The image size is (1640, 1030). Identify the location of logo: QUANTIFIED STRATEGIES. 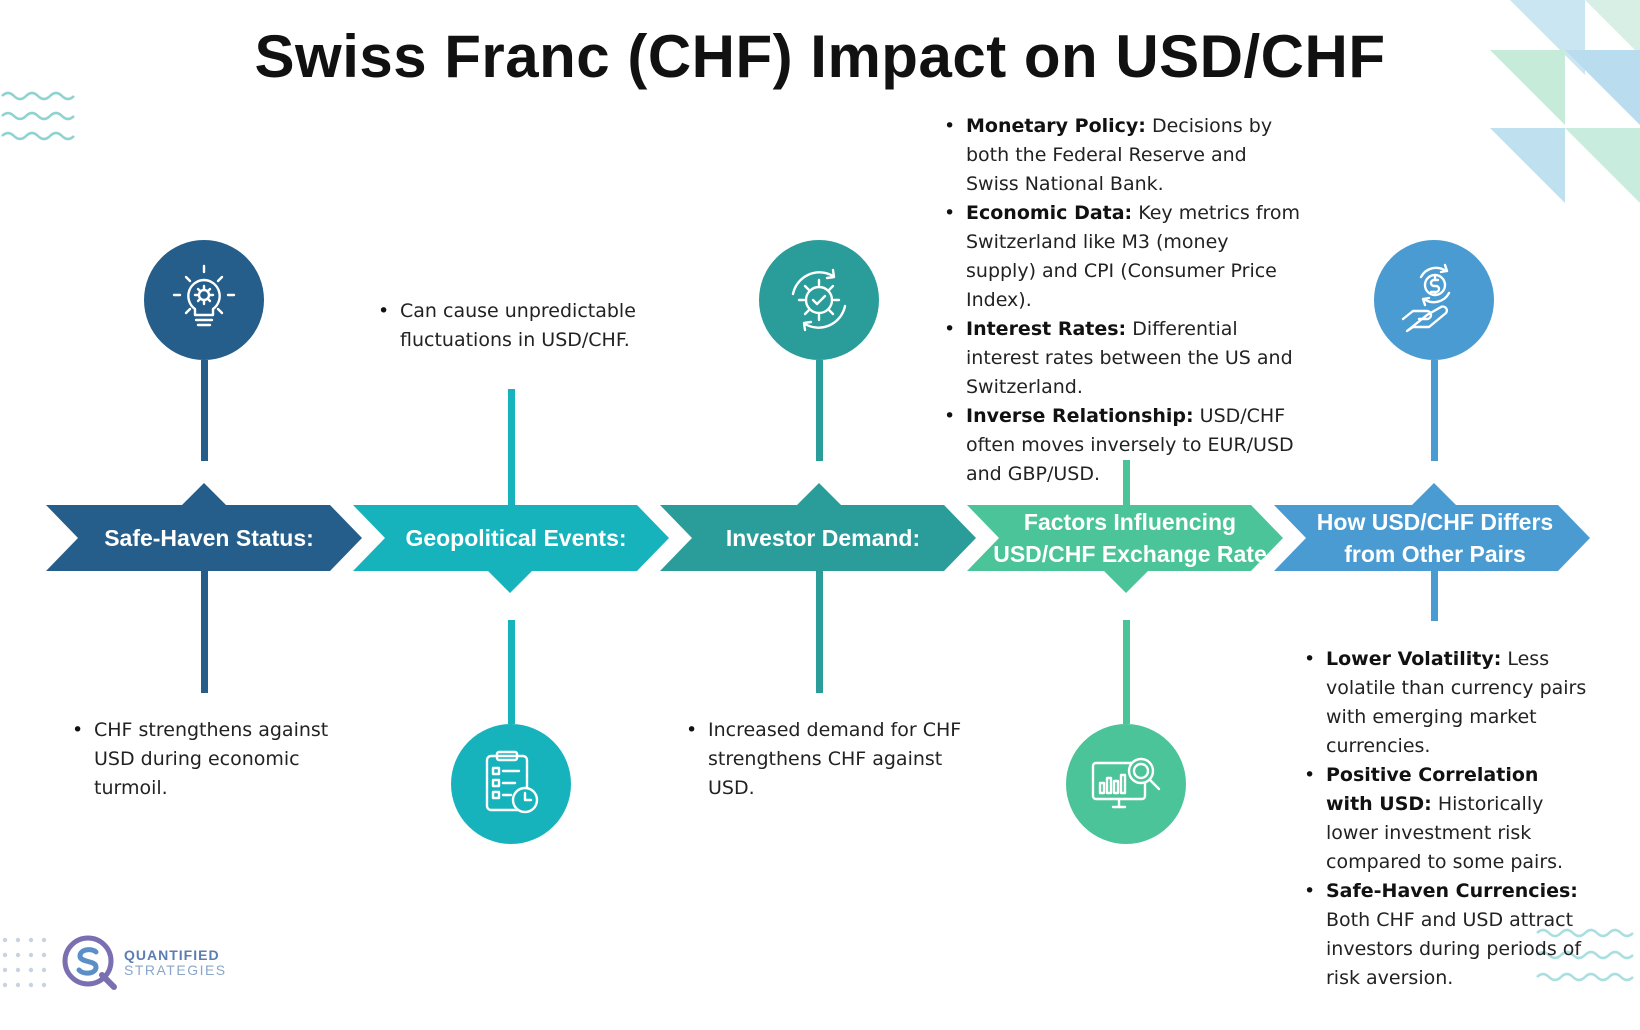
(144, 963).